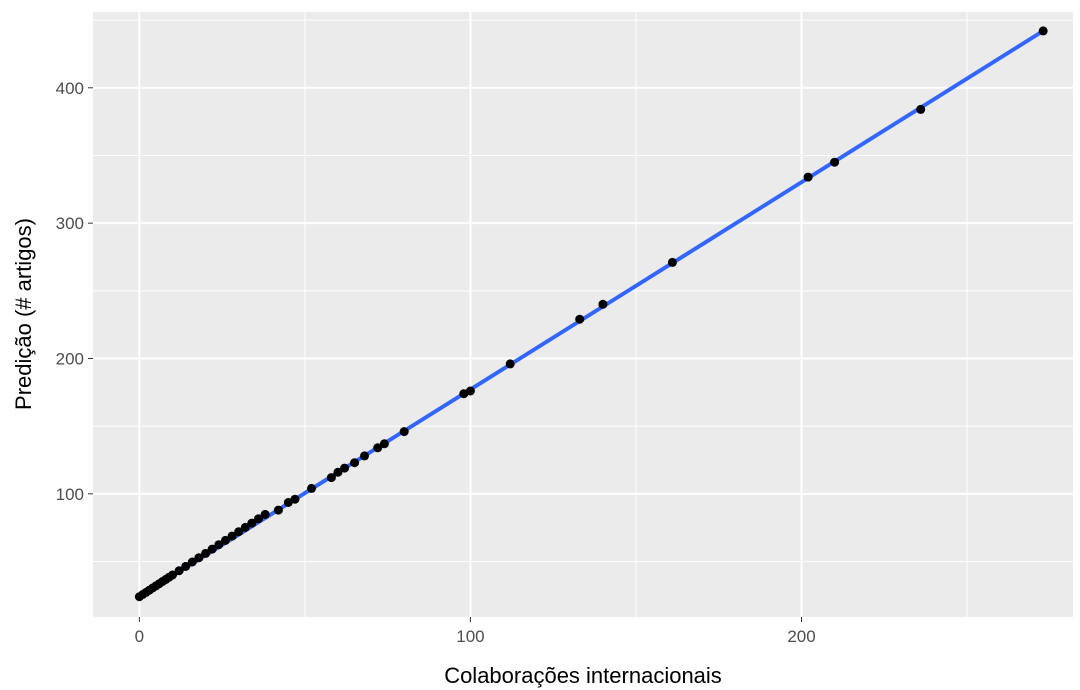 This screenshot has height=690, width=1080. I want to click on y-axis-title: Predição (# artigos), so click(23, 314).